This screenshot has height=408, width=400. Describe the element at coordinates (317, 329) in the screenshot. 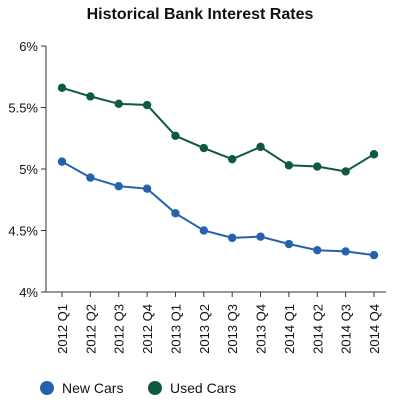

I see `x-tick-label: 2014 Q2` at that location.